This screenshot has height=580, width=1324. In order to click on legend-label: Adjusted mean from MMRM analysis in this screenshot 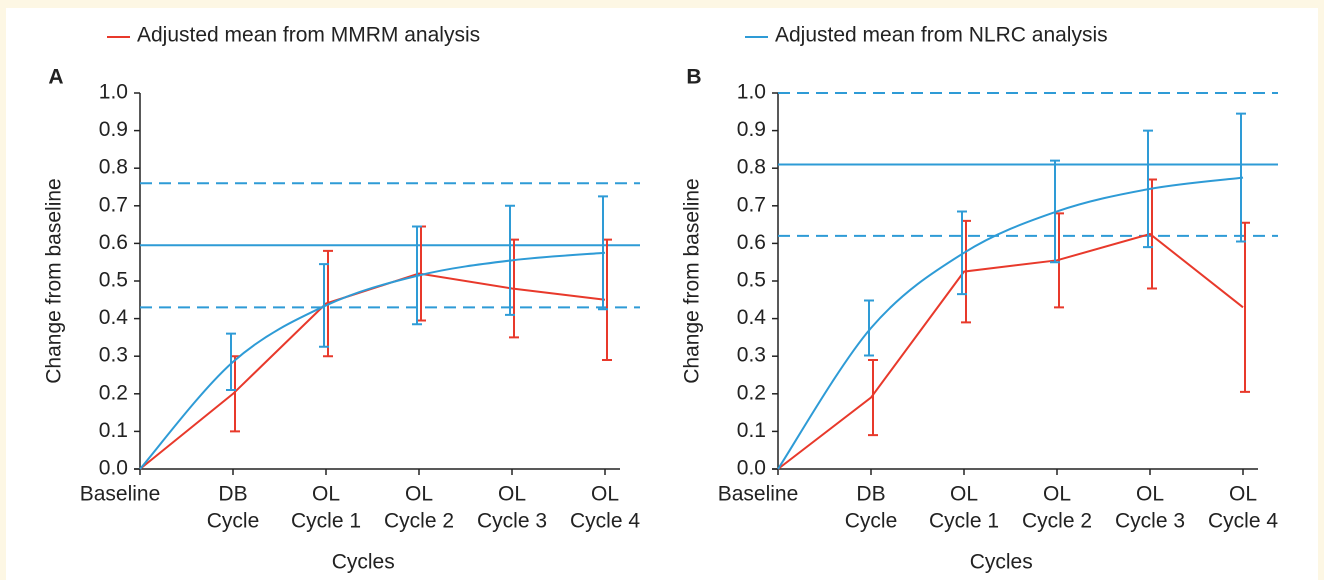, I will do `click(308, 35)`.